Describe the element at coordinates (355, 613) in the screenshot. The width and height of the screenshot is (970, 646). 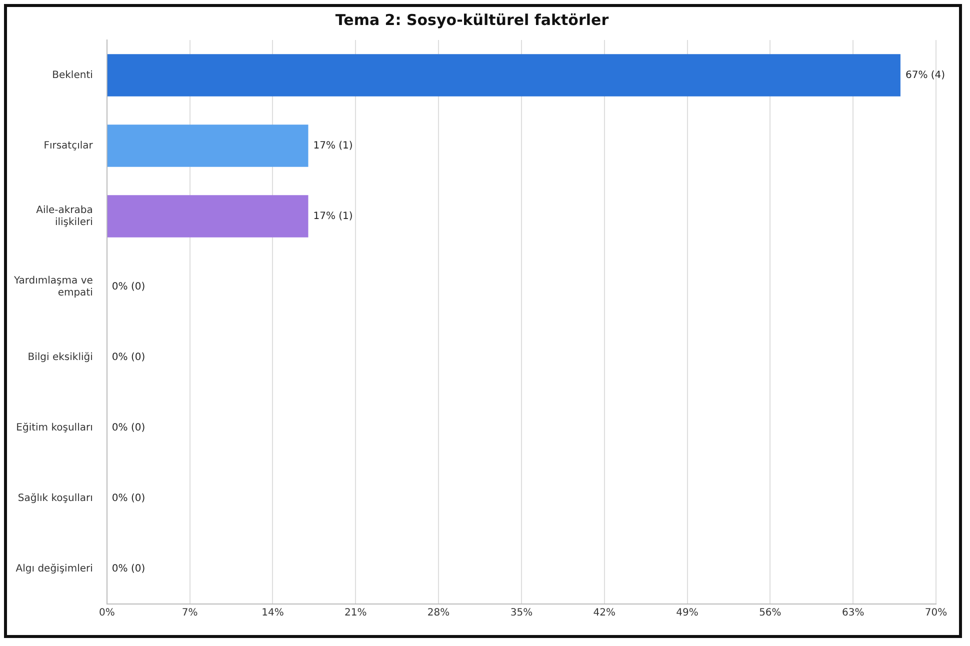
I see `x-tick-label: 21%` at that location.